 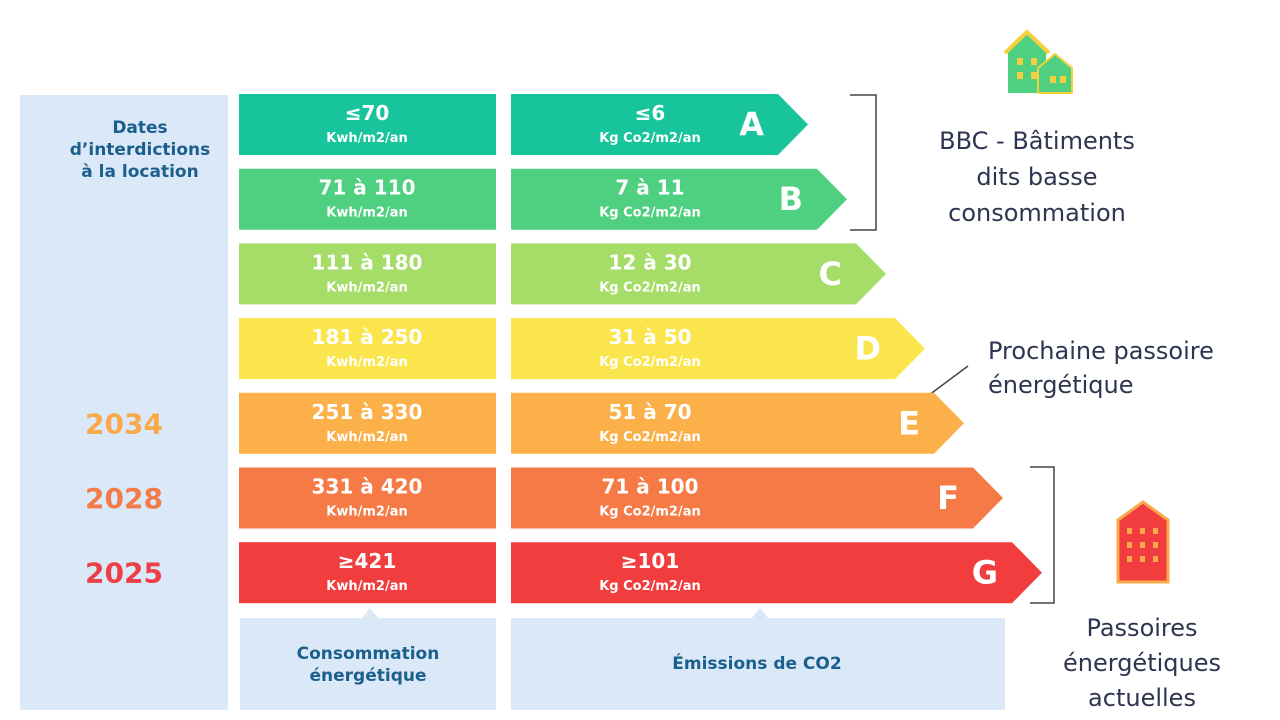 I want to click on pointer-line, so click(x=946, y=382).